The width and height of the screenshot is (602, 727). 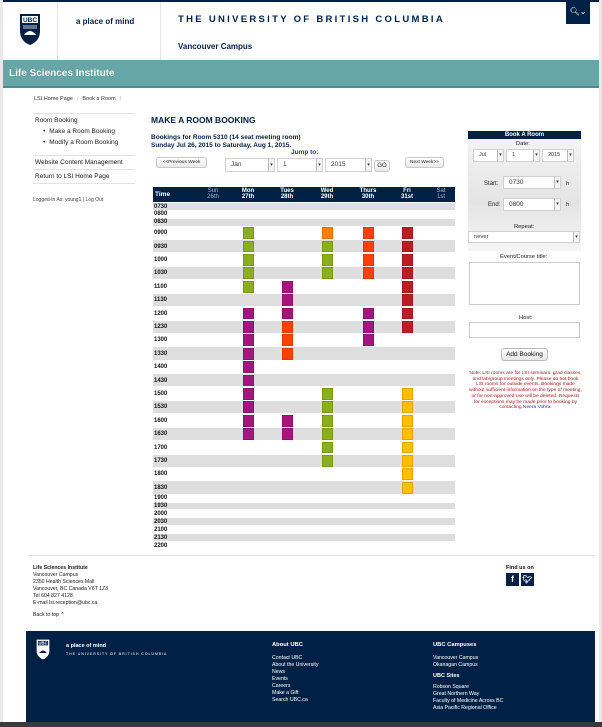 I want to click on start-time-select: 0730, so click(x=532, y=182).